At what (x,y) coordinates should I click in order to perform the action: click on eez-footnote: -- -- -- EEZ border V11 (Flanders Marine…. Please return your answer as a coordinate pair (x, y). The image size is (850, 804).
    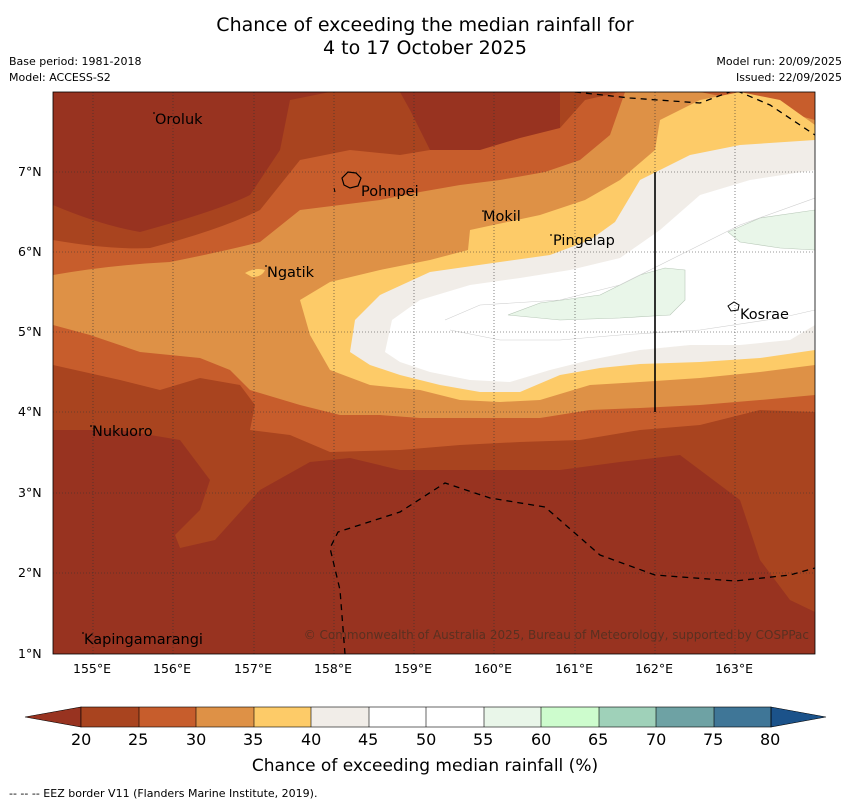
    Looking at the image, I should click on (163, 793).